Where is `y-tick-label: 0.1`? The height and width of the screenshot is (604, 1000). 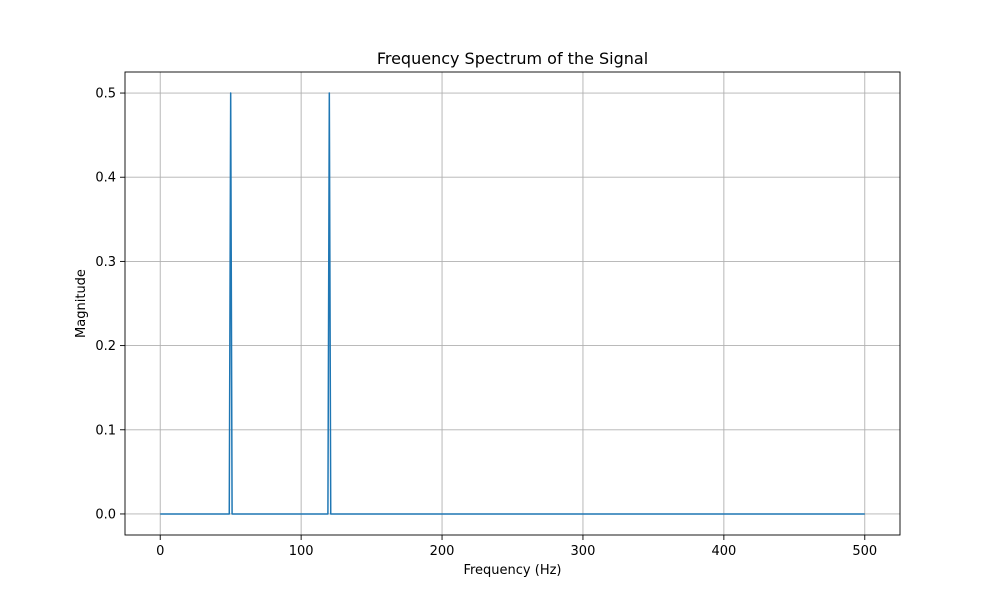 y-tick-label: 0.1 is located at coordinates (105, 430).